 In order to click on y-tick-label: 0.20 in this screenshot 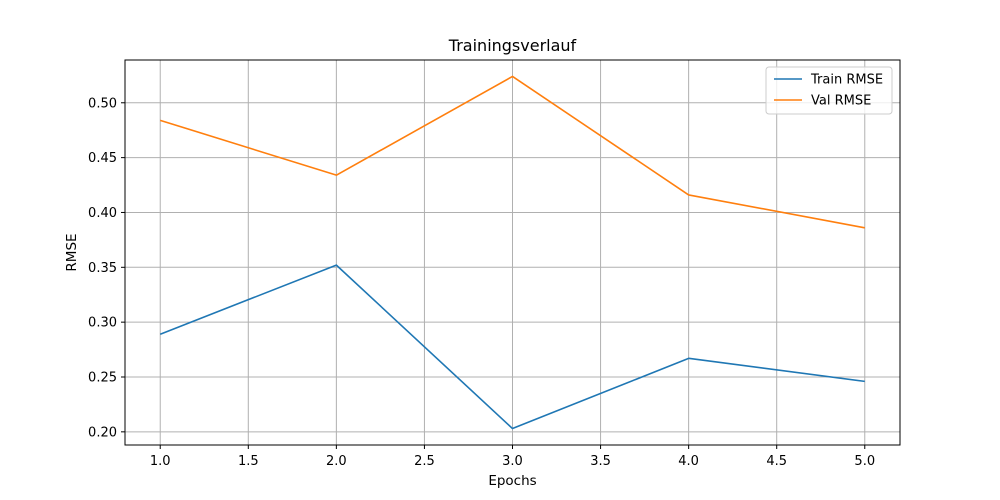, I will do `click(102, 432)`.